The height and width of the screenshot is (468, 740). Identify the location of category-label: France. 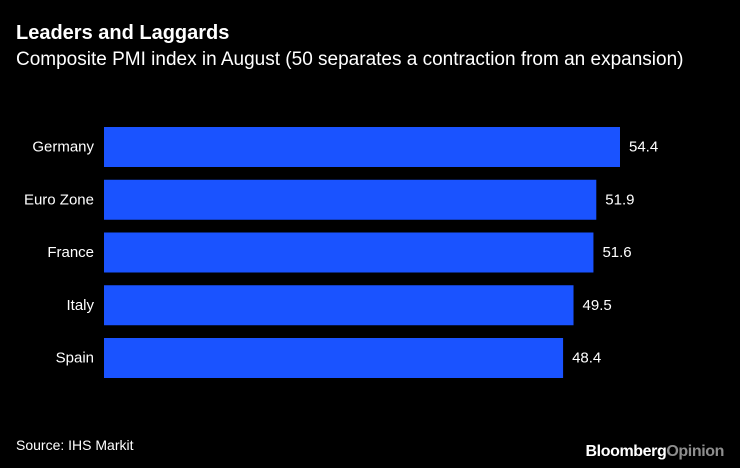
(70, 252).